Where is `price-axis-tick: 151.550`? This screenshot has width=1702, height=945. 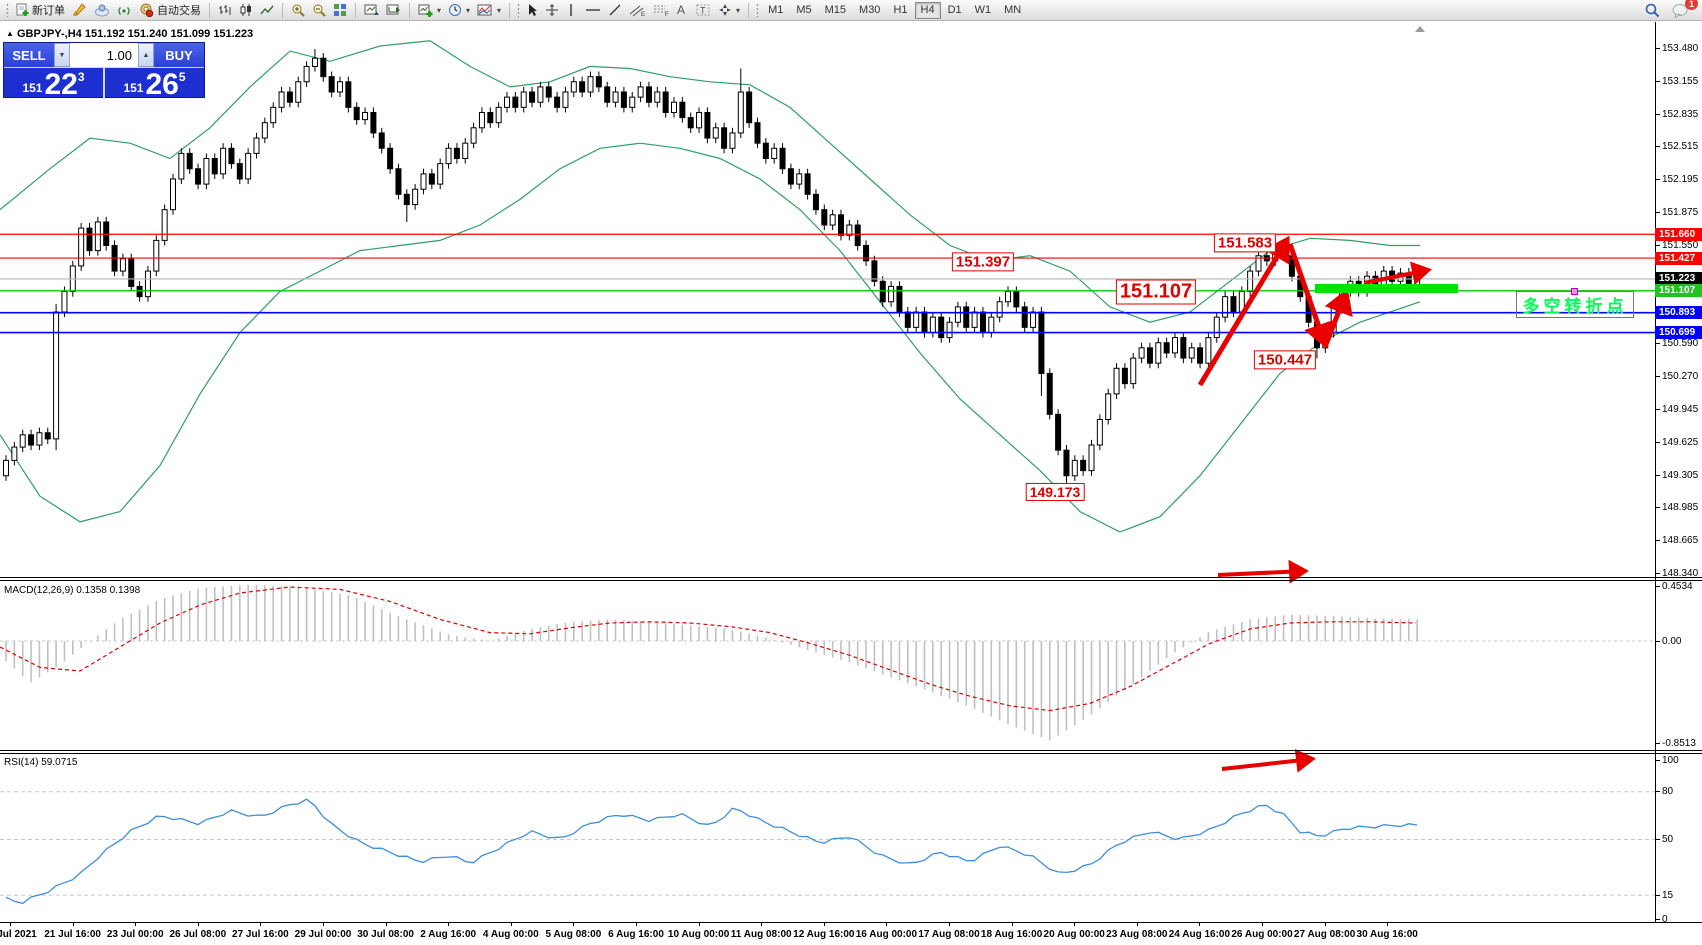 price-axis-tick: 151.550 is located at coordinates (1679, 245).